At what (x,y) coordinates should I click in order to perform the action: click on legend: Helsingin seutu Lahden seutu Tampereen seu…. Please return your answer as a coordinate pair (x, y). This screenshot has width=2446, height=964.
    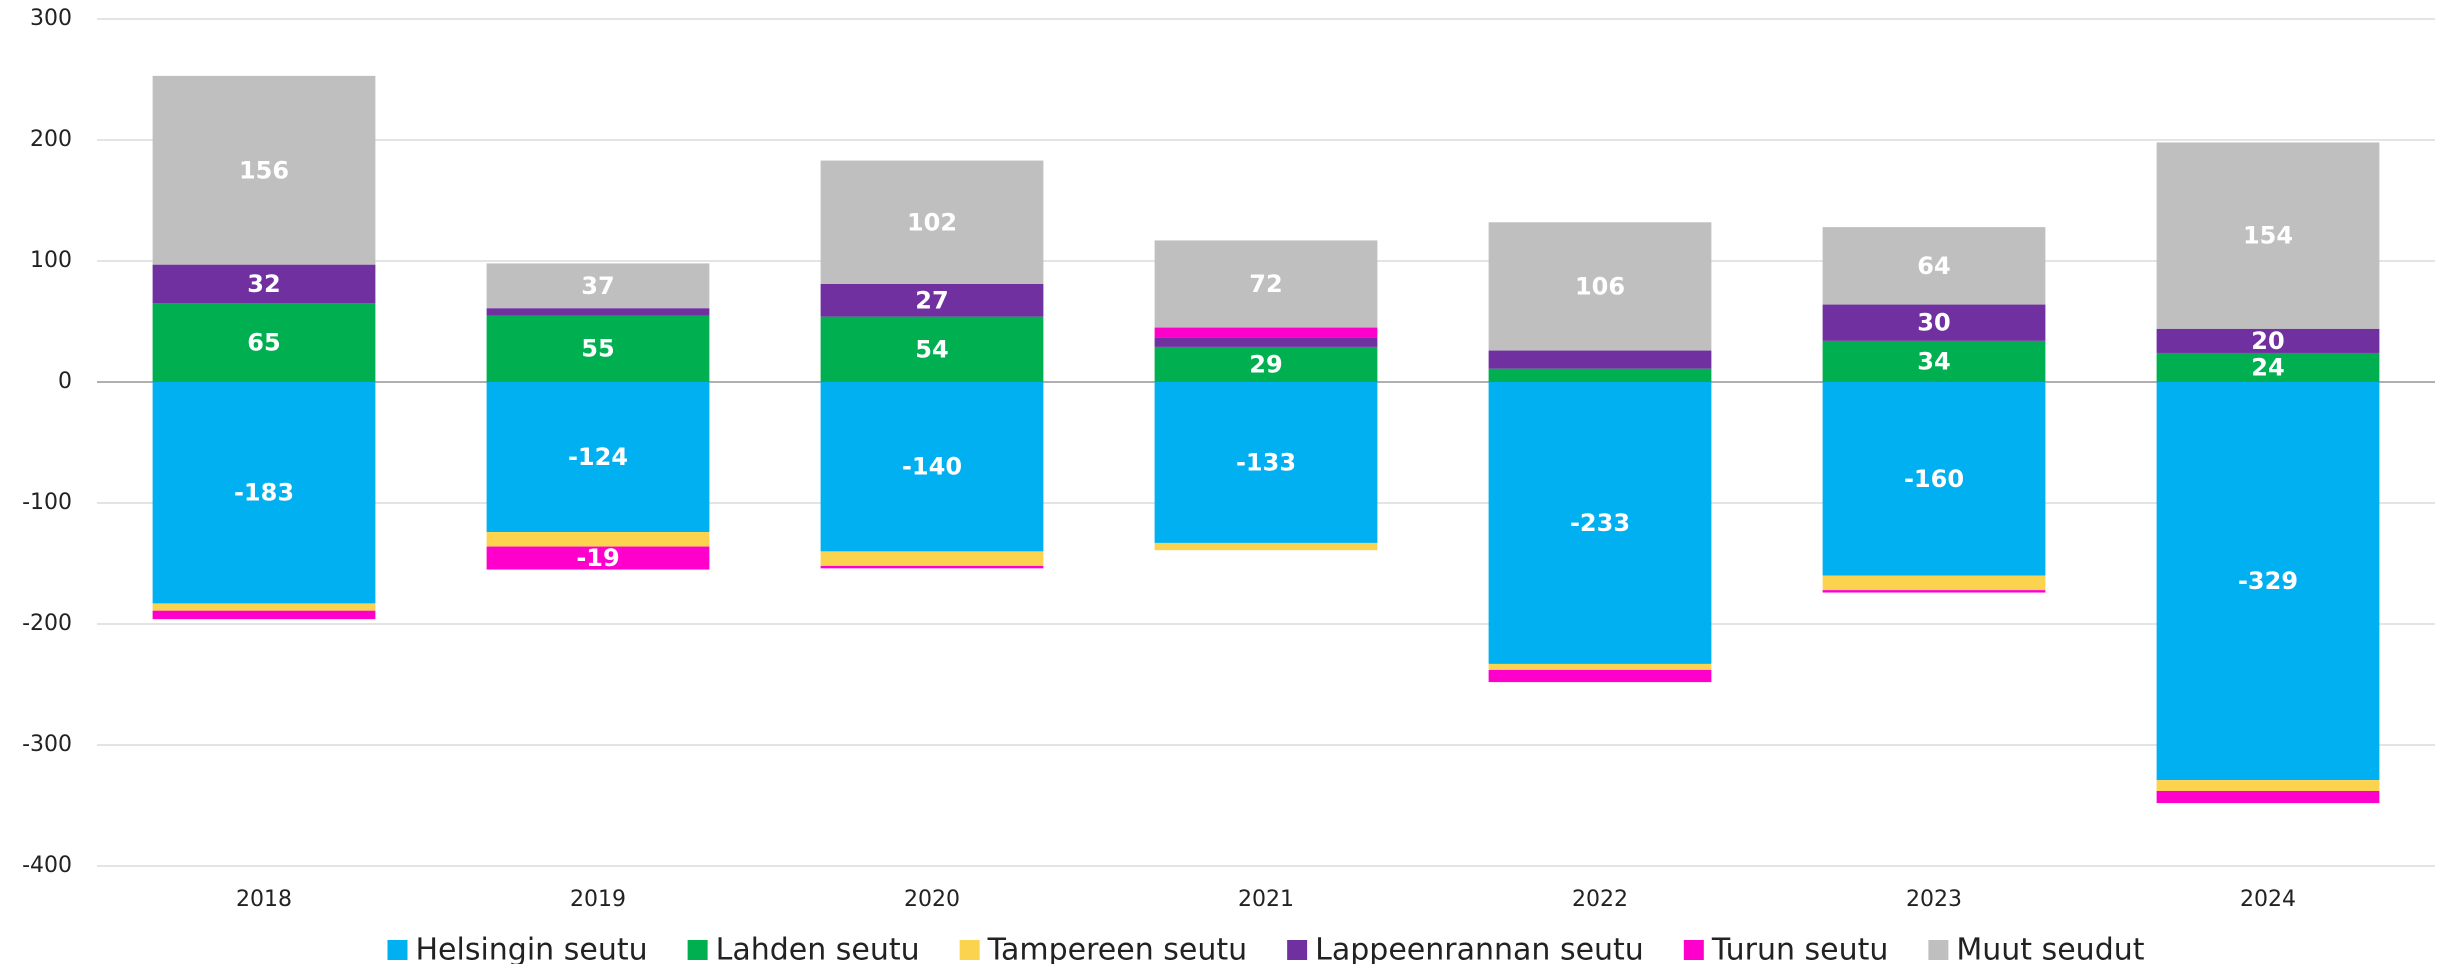
    Looking at the image, I should click on (1266, 948).